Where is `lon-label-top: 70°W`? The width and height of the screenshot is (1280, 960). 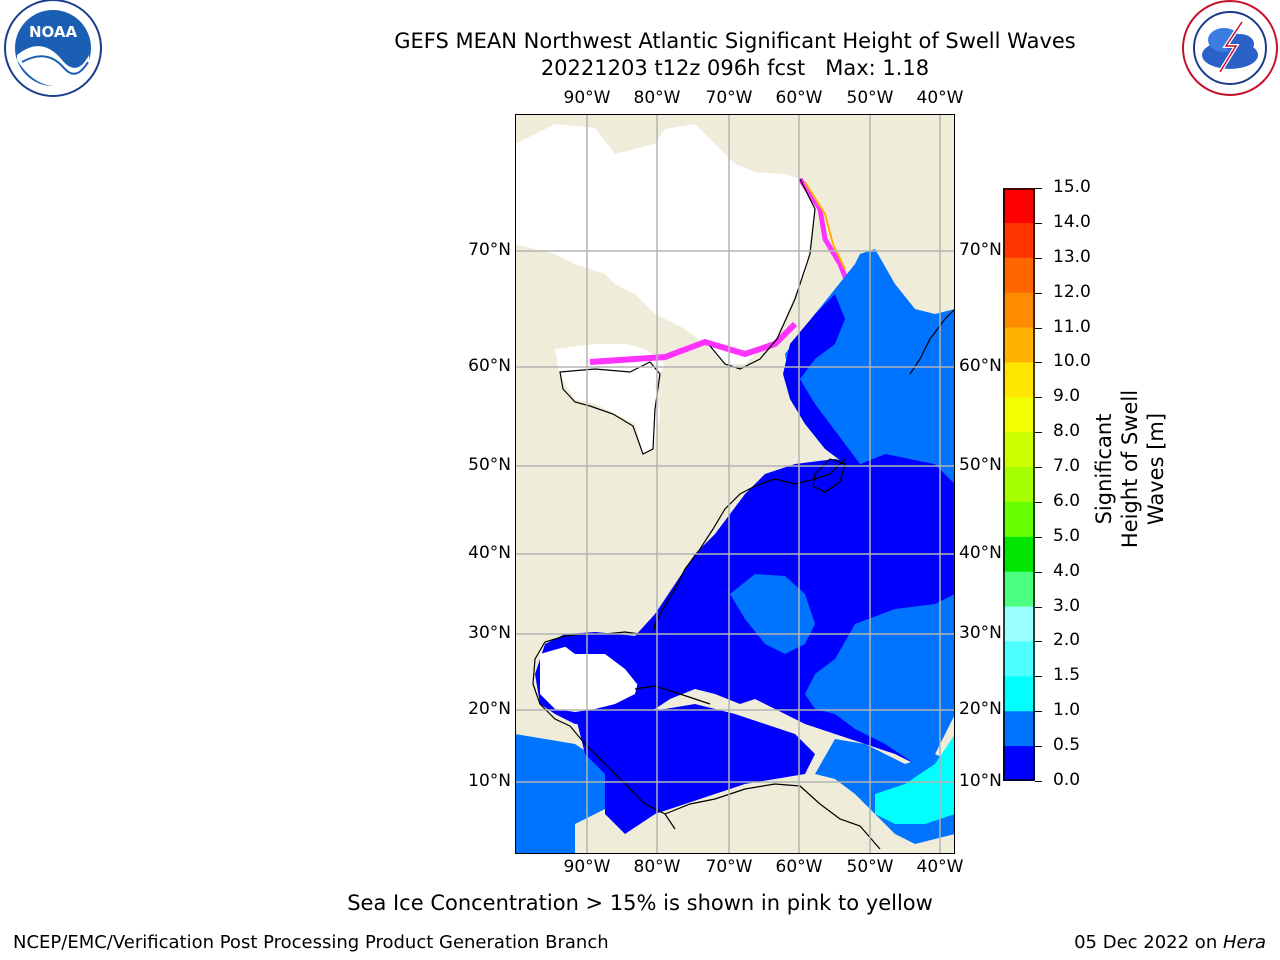 lon-label-top: 70°W is located at coordinates (729, 98).